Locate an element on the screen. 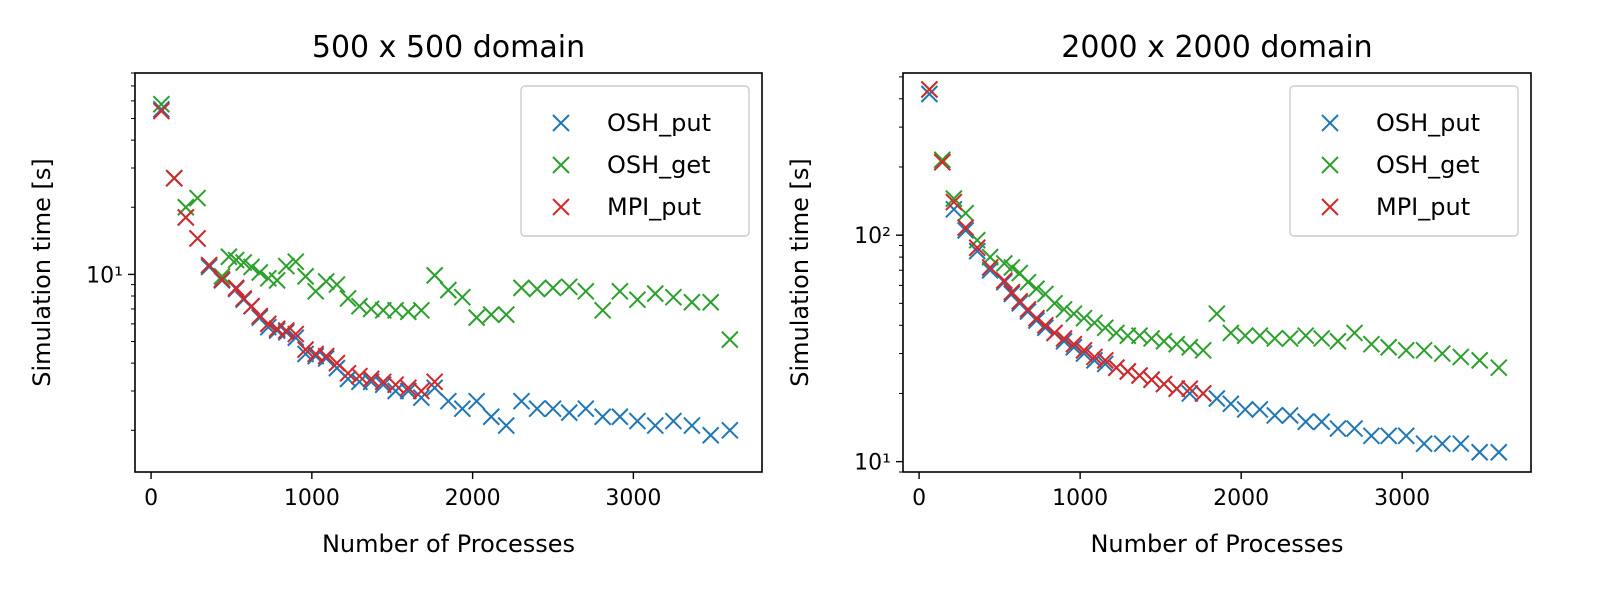 The height and width of the screenshot is (604, 1600). x-axis-label: Number of Processes is located at coordinates (1216, 544).